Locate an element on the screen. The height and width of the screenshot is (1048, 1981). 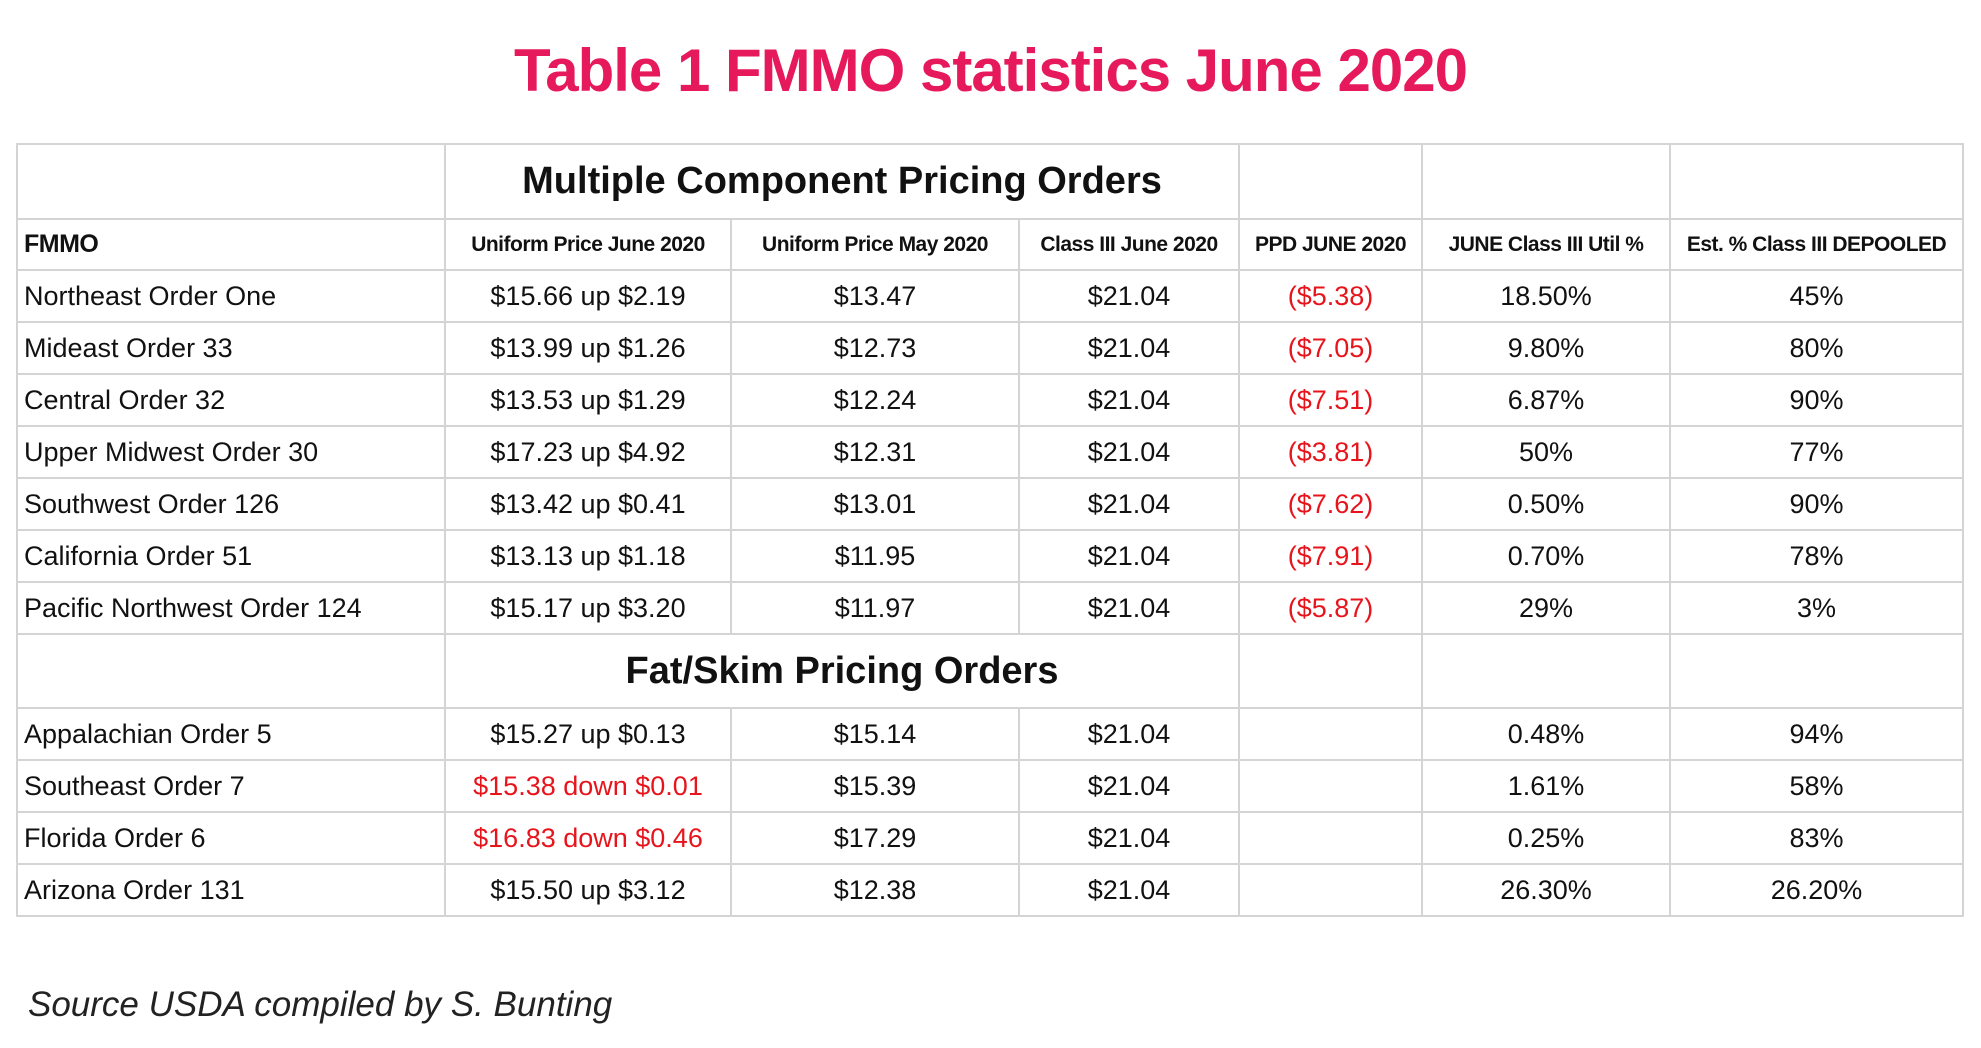
title: Table 1 FMMO statistics June 2020 is located at coordinates (991, 70).